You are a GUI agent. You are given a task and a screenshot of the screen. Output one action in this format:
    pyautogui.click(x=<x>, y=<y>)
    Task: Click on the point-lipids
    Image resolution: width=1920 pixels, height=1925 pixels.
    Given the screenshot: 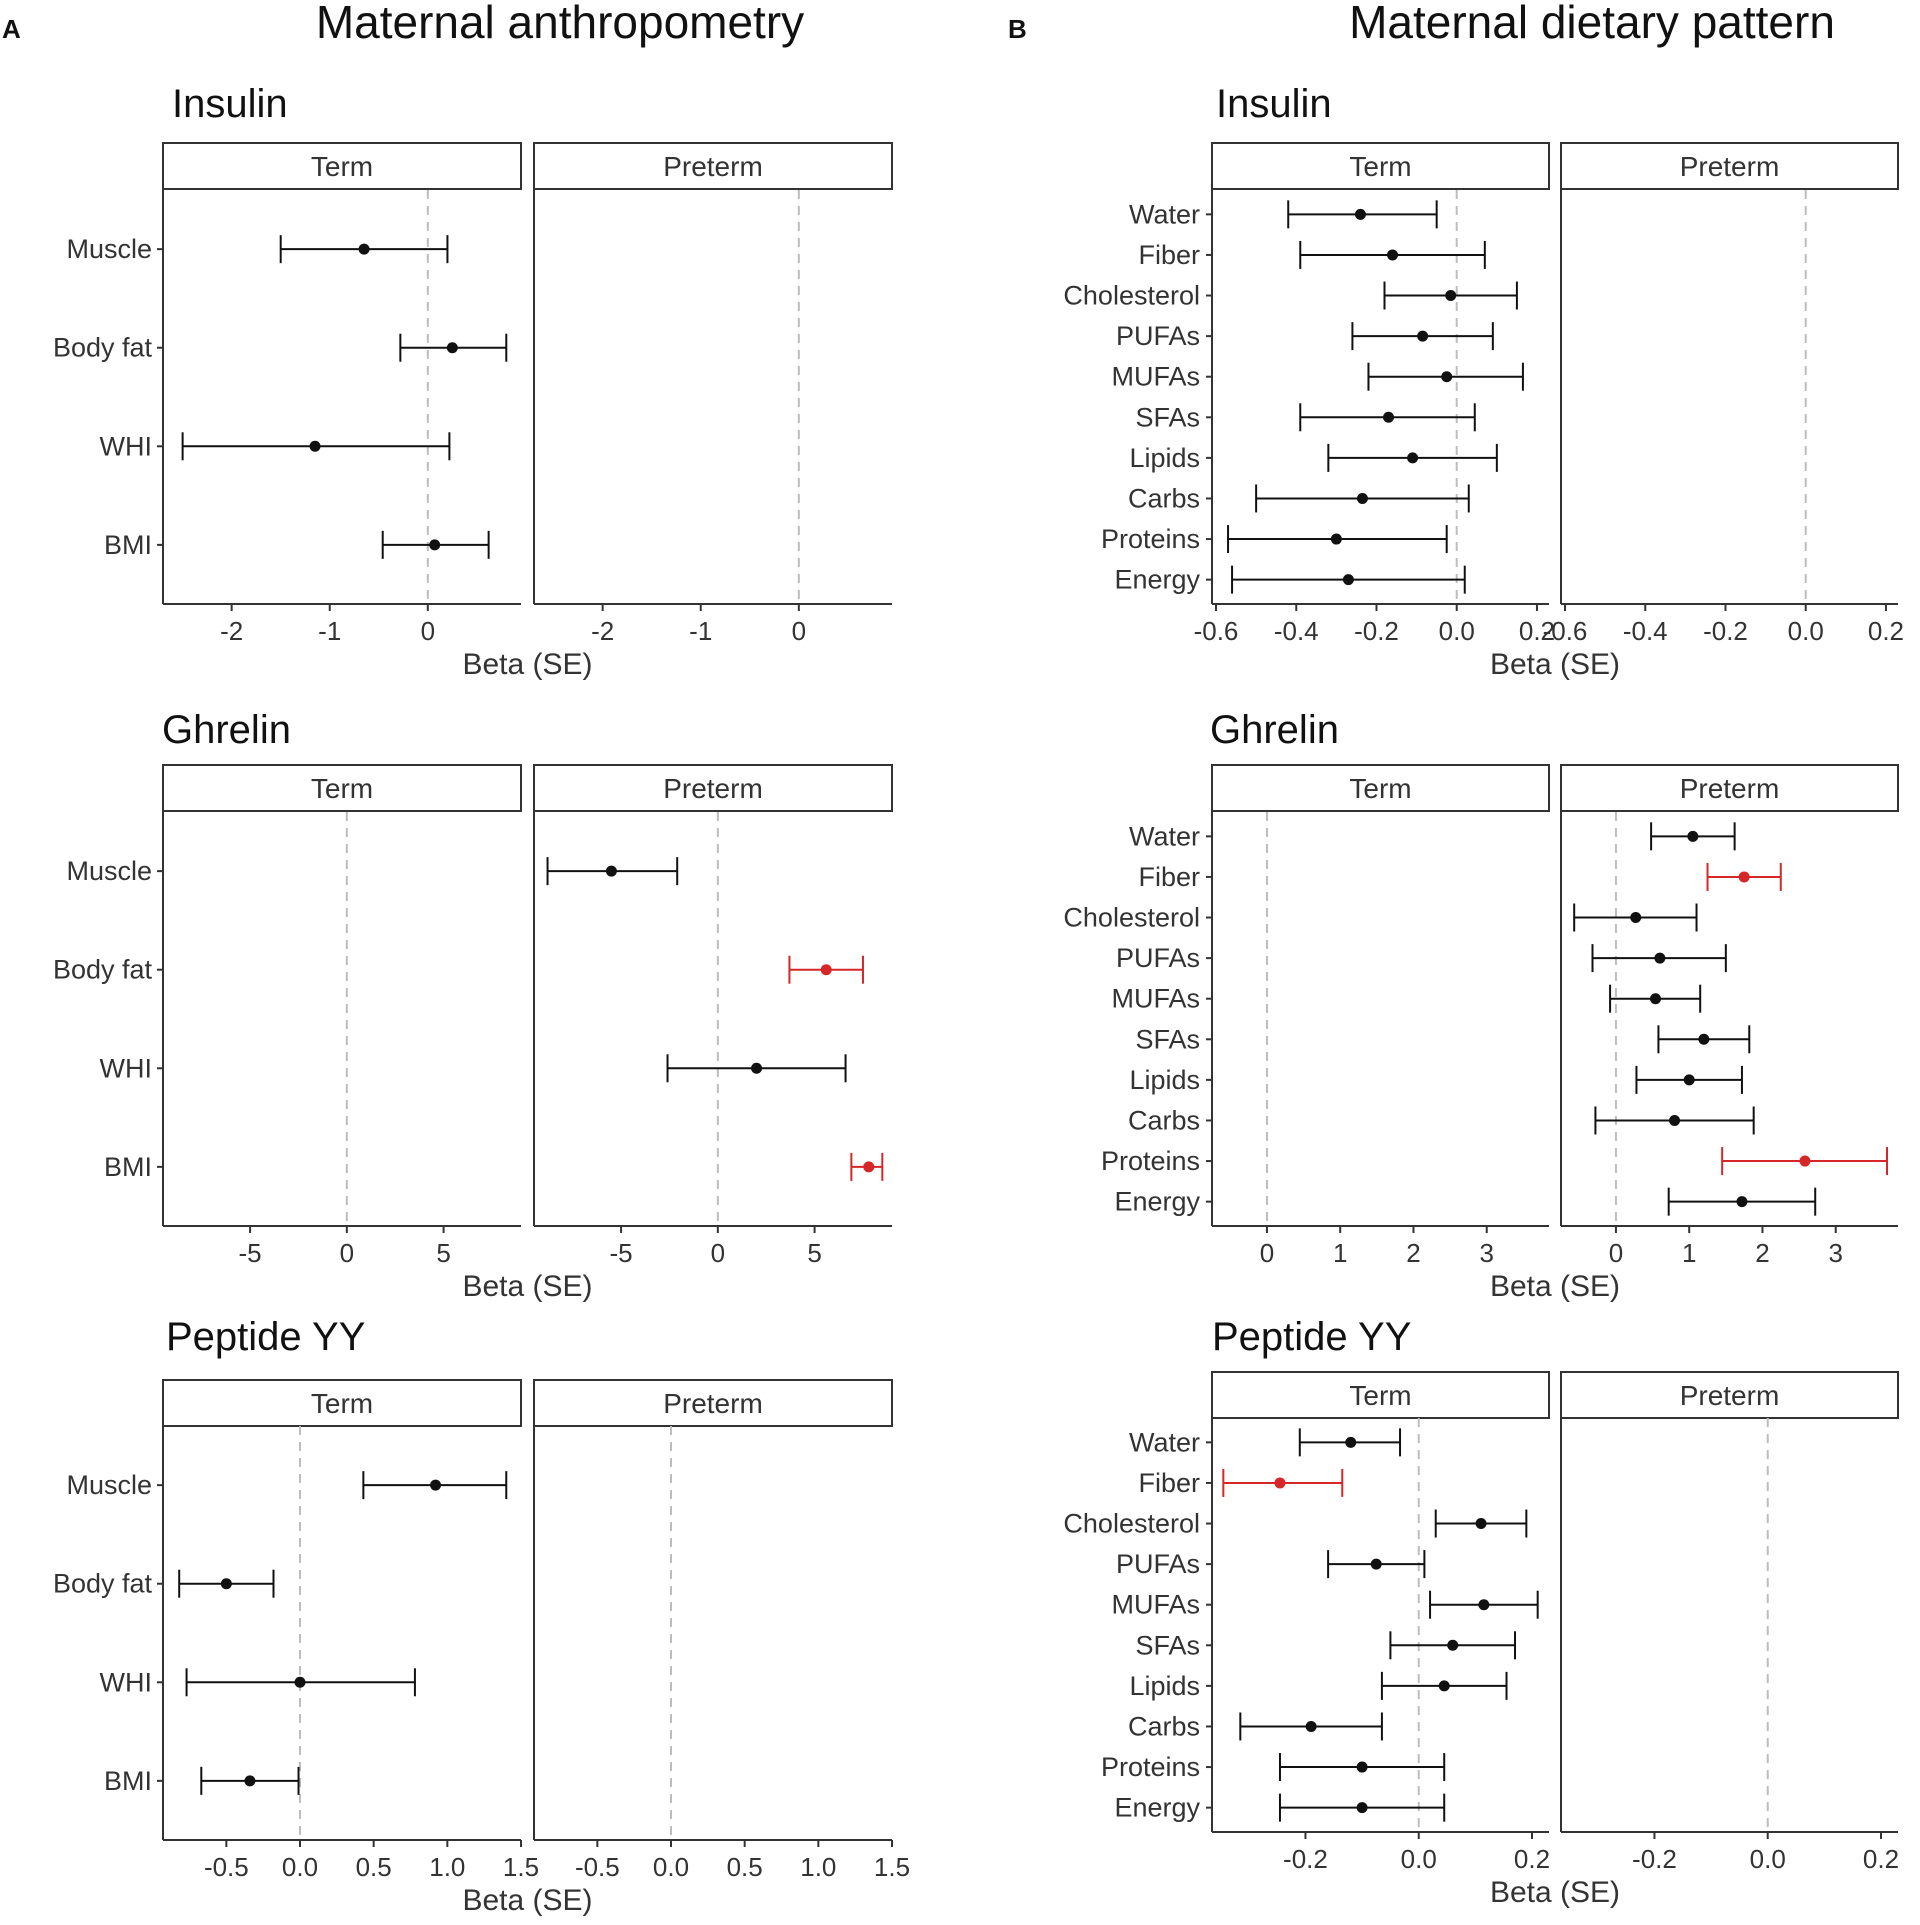 What is the action you would take?
    pyautogui.click(x=1412, y=457)
    